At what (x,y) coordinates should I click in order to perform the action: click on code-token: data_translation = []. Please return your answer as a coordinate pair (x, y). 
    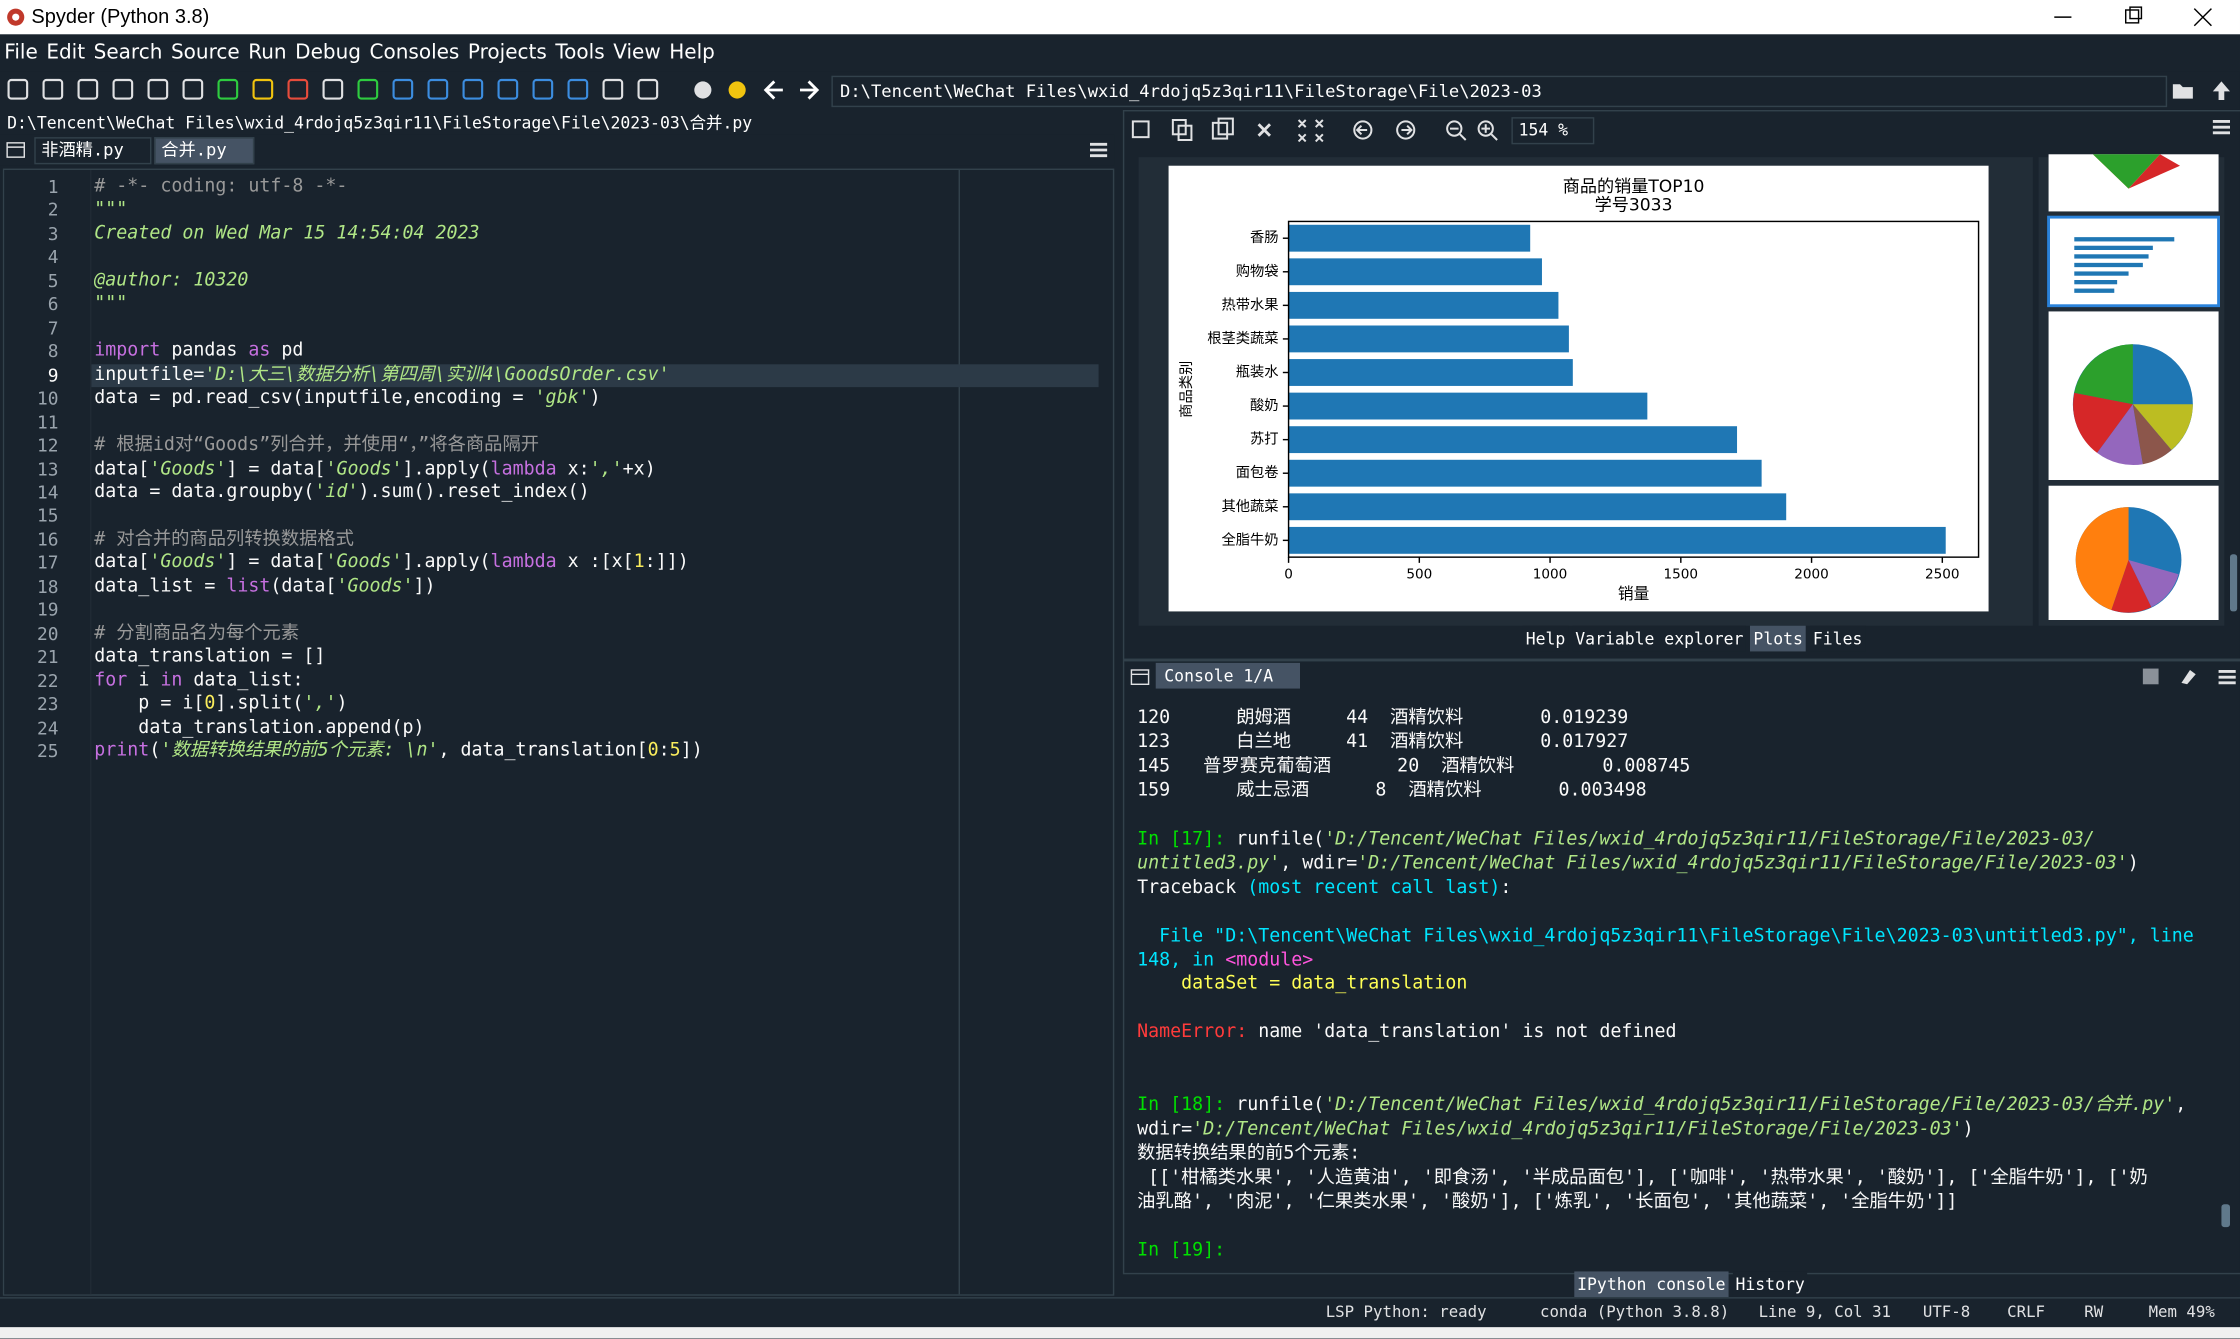
    Looking at the image, I should click on (210, 656).